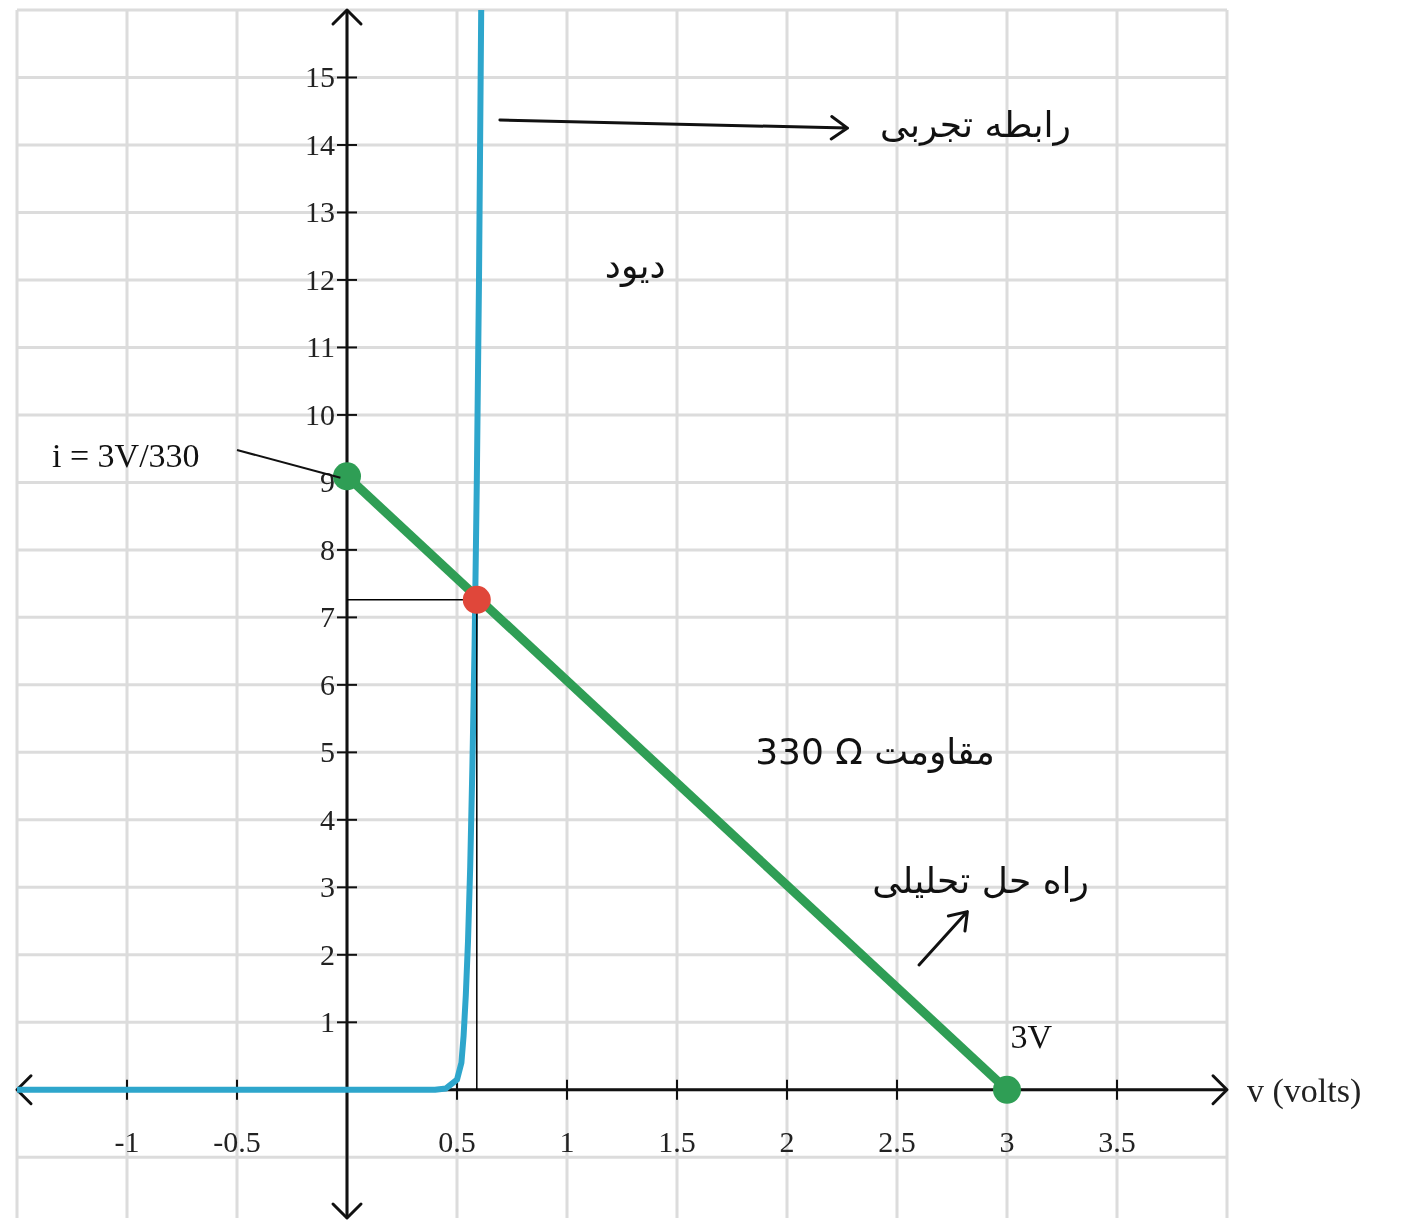 This screenshot has height=1225, width=1408. What do you see at coordinates (327, 887) in the screenshot?
I see `y-tick-label: 3` at bounding box center [327, 887].